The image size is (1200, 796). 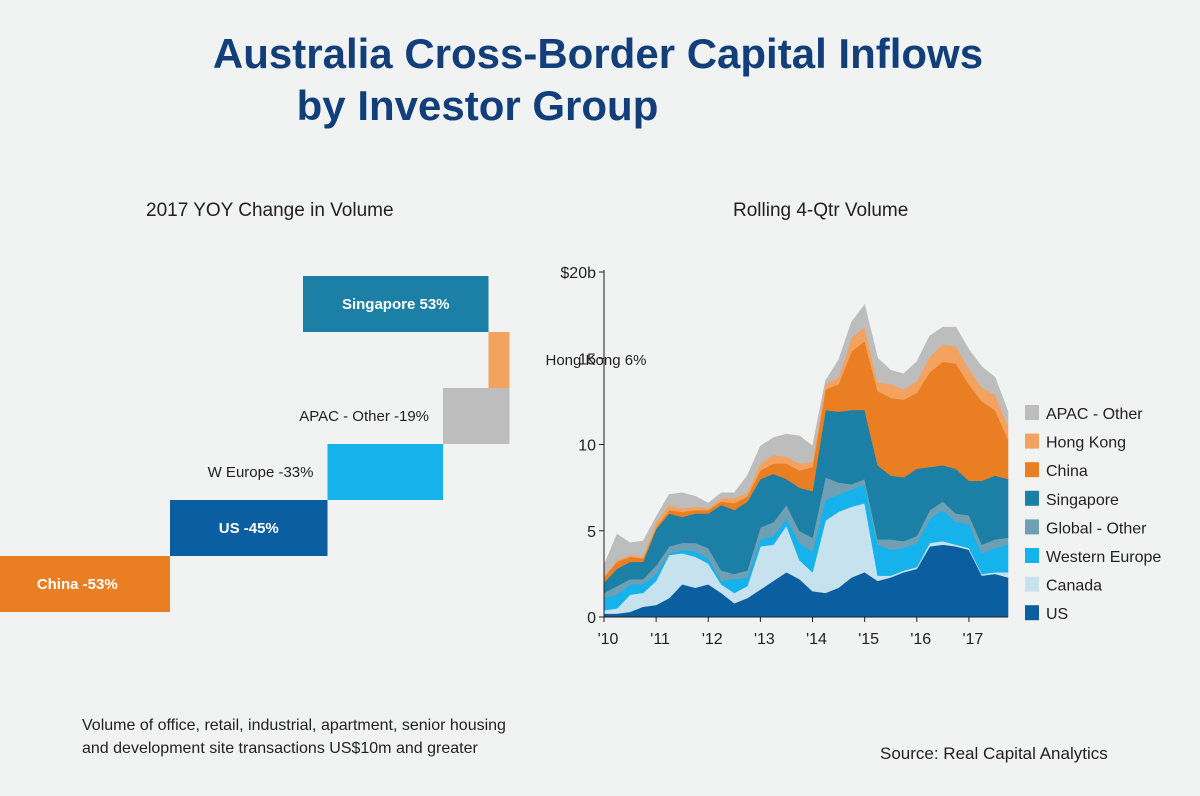 What do you see at coordinates (1032, 498) in the screenshot?
I see `legend-swatch-singapore` at bounding box center [1032, 498].